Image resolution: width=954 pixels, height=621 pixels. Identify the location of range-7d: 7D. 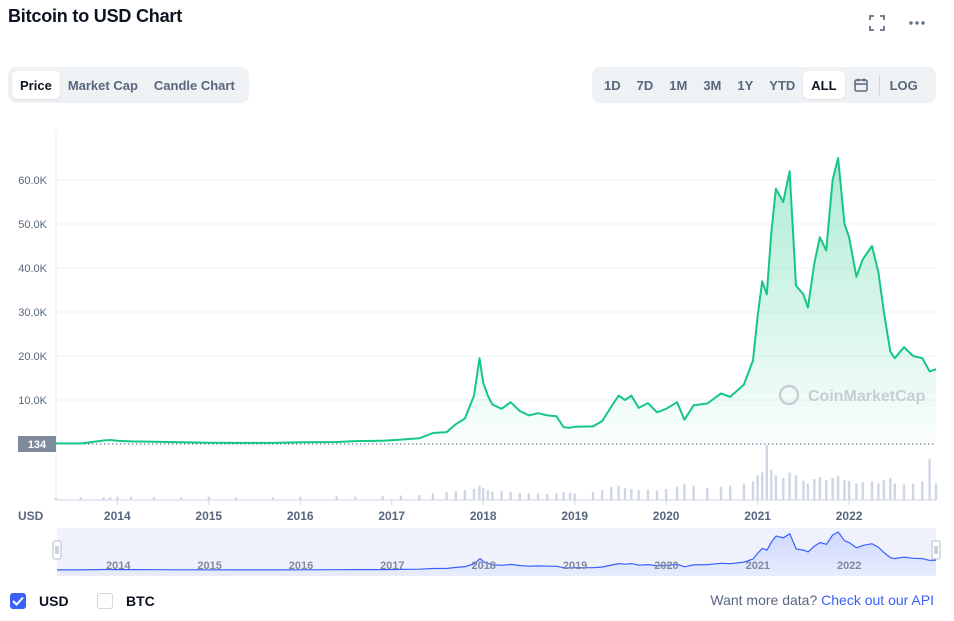
(645, 85).